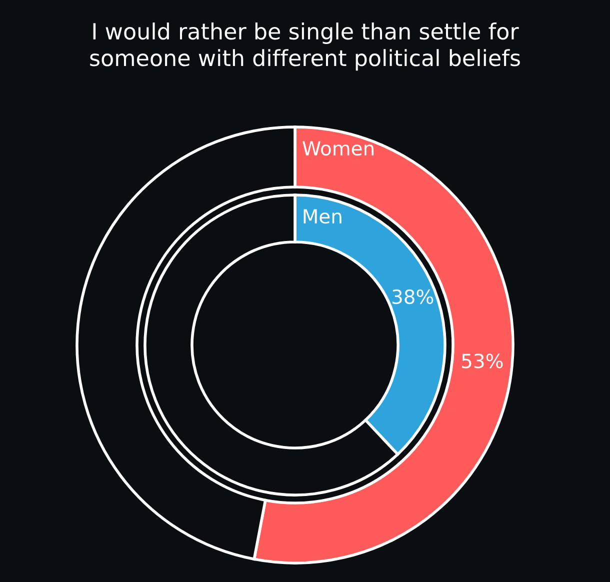 The image size is (610, 582). I want to click on data-label: 53%, so click(482, 361).